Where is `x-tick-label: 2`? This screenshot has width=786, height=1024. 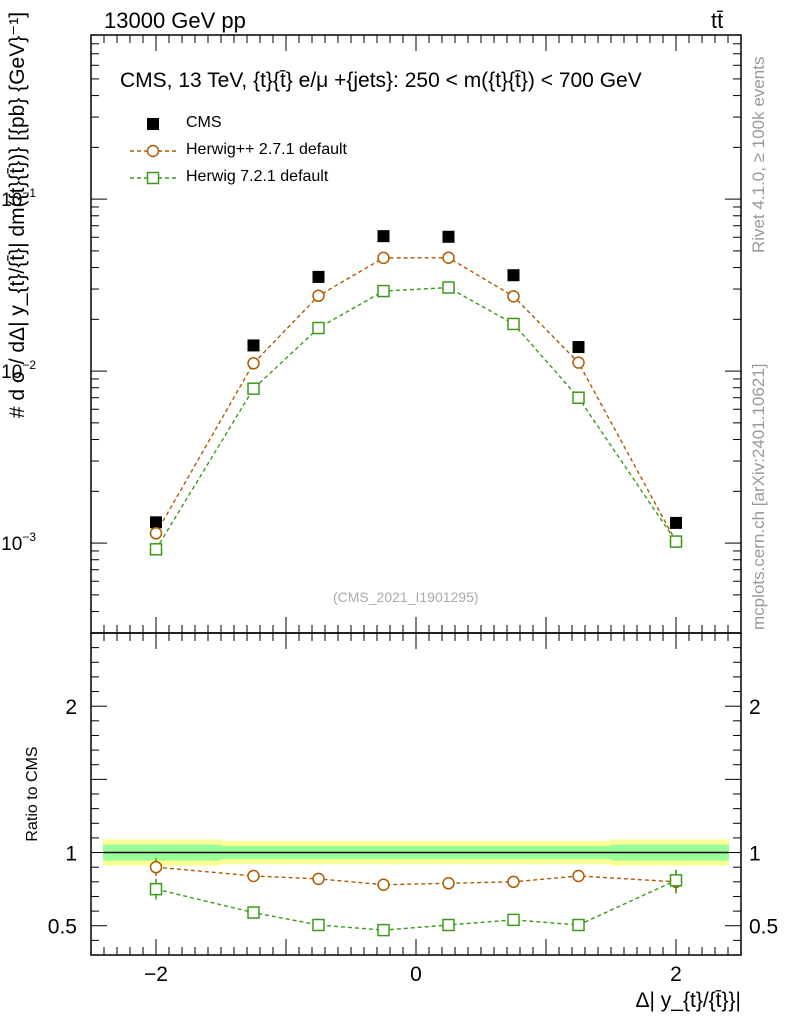 x-tick-label: 2 is located at coordinates (676, 974).